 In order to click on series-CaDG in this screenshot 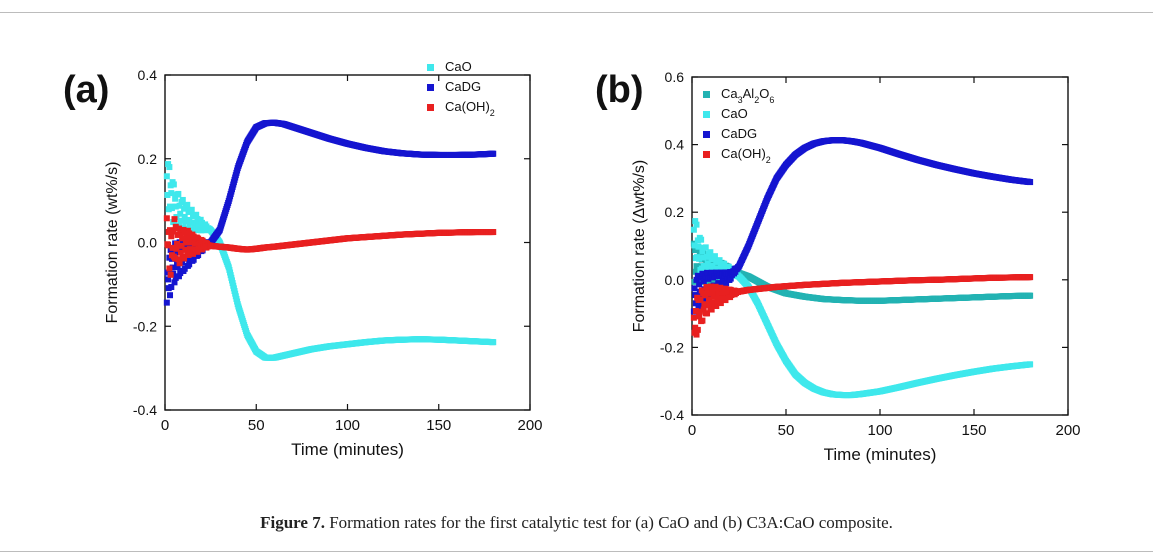, I will do `click(330, 212)`.